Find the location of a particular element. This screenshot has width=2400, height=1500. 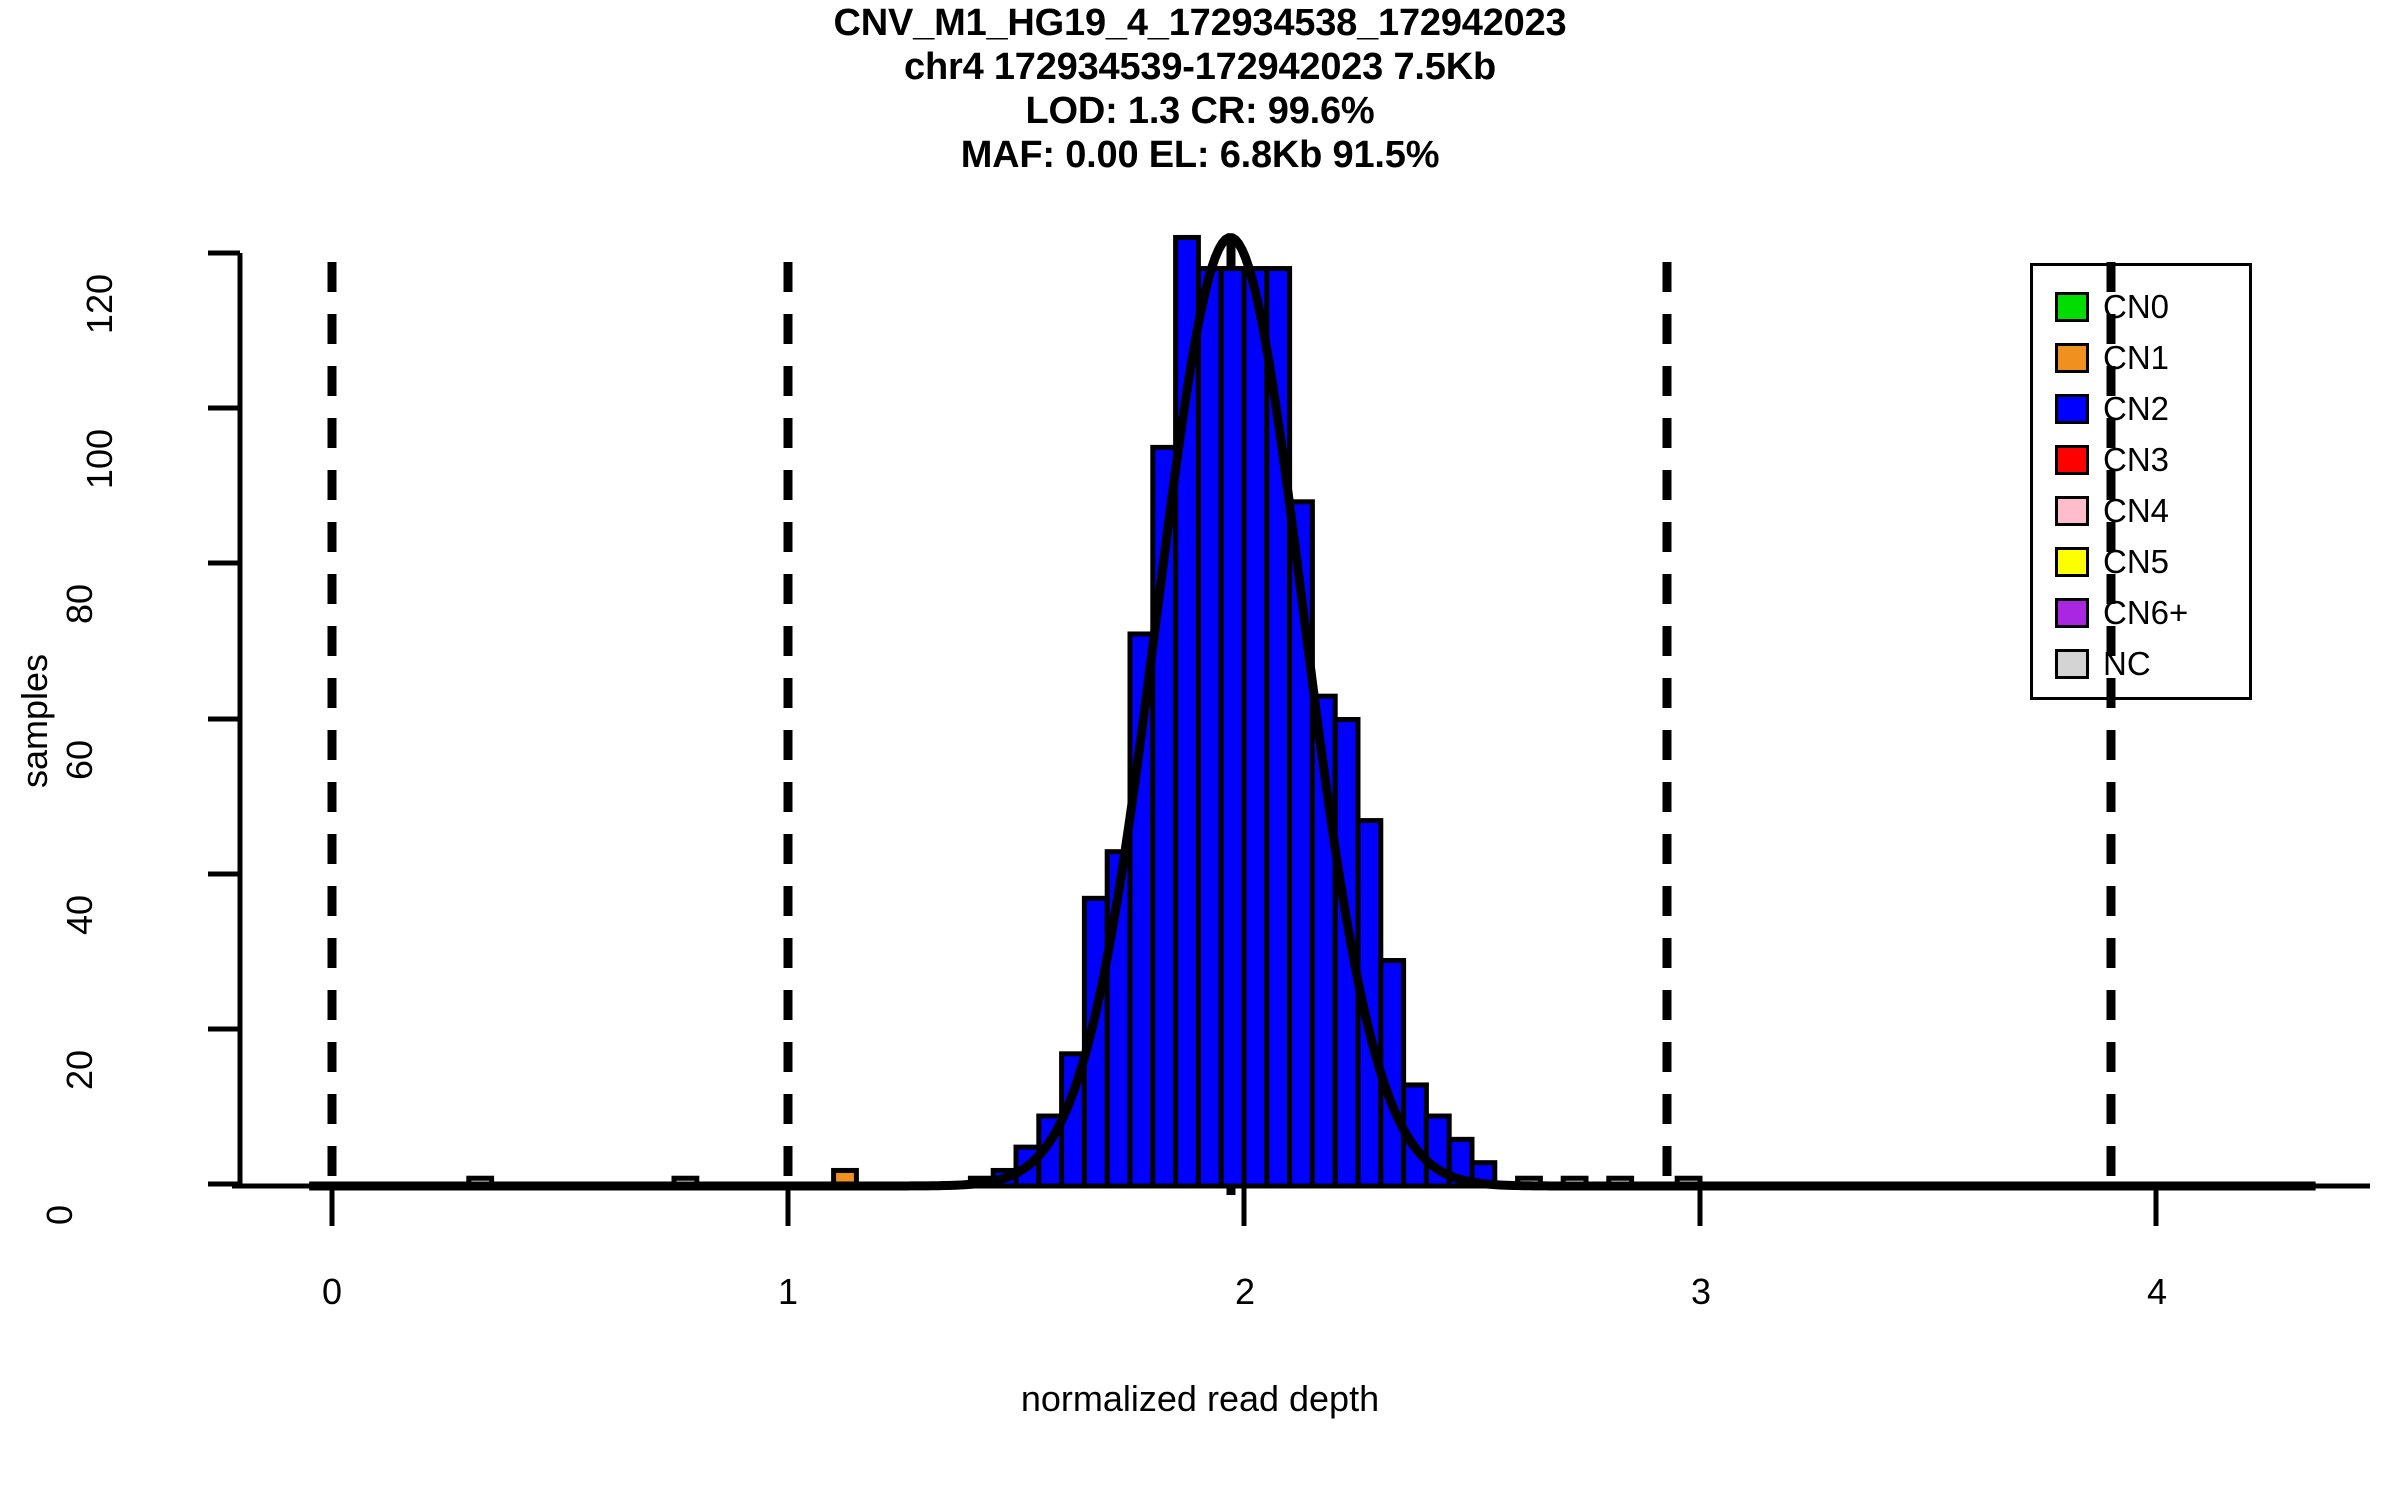

legend-swatch-cn4 is located at coordinates (2072, 510).